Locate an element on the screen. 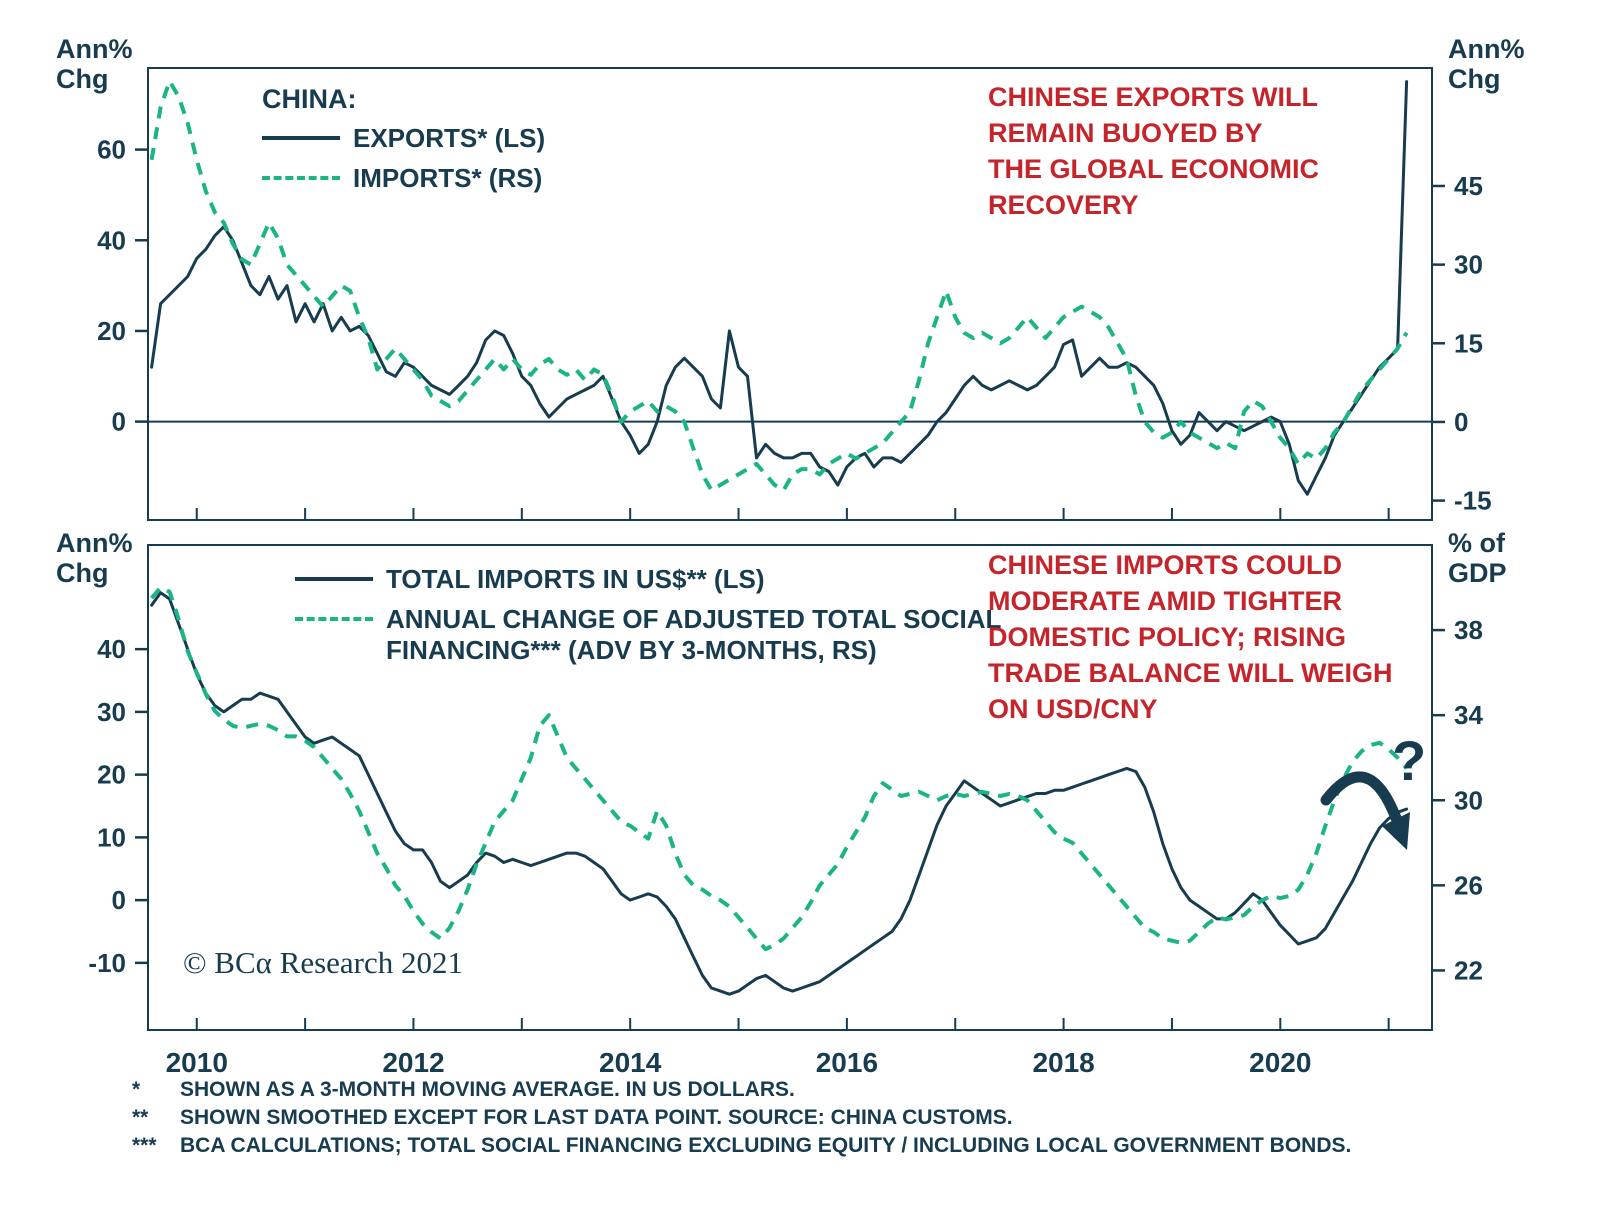  left-axis-tick-label: 10 is located at coordinates (111, 837).